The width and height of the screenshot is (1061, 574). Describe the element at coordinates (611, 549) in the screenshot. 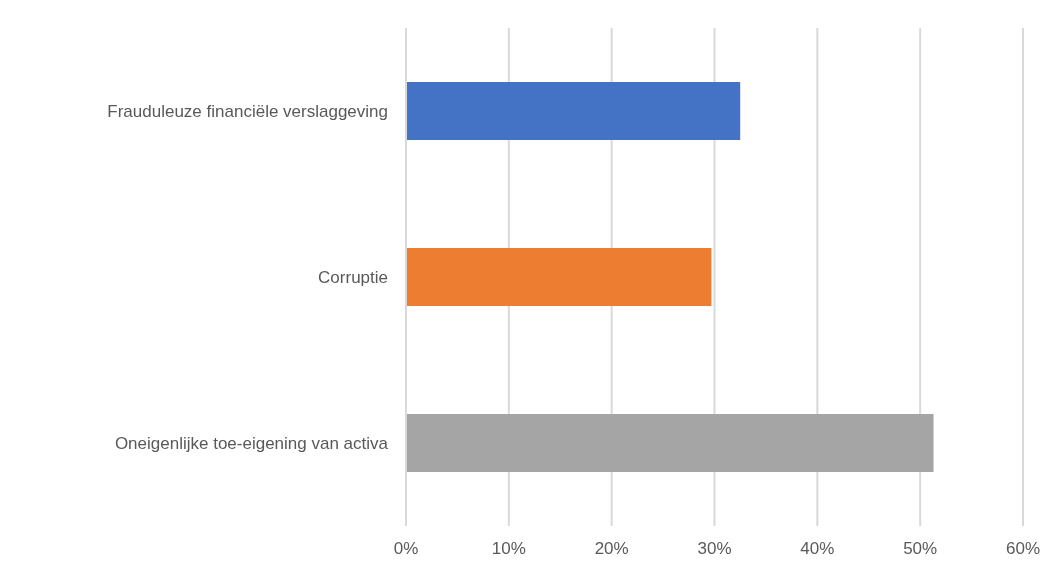

I see `x-tick-label: 20%` at that location.